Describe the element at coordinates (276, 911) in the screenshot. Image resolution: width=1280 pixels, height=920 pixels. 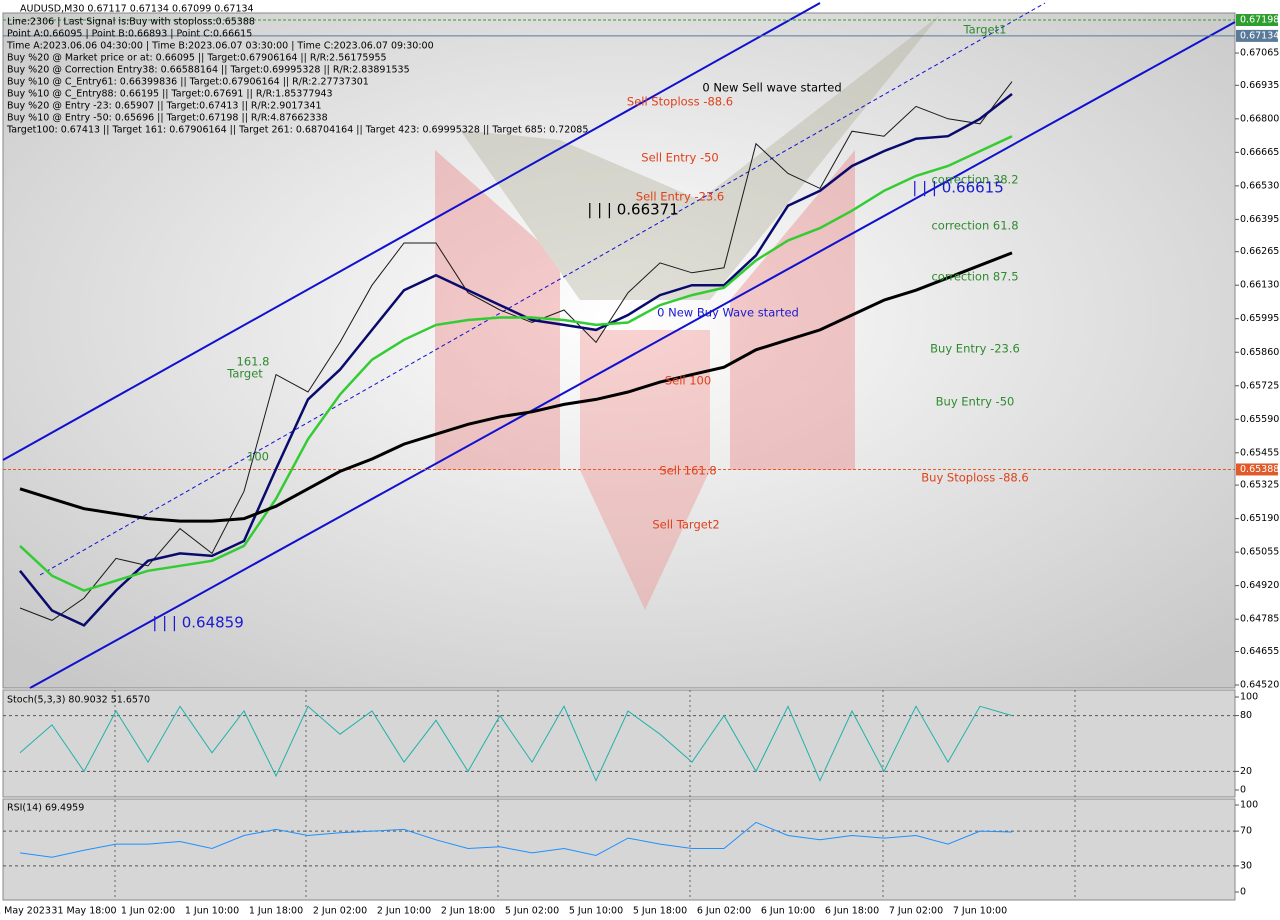
I see `x-tick-label: 1 Jun 18:00` at that location.